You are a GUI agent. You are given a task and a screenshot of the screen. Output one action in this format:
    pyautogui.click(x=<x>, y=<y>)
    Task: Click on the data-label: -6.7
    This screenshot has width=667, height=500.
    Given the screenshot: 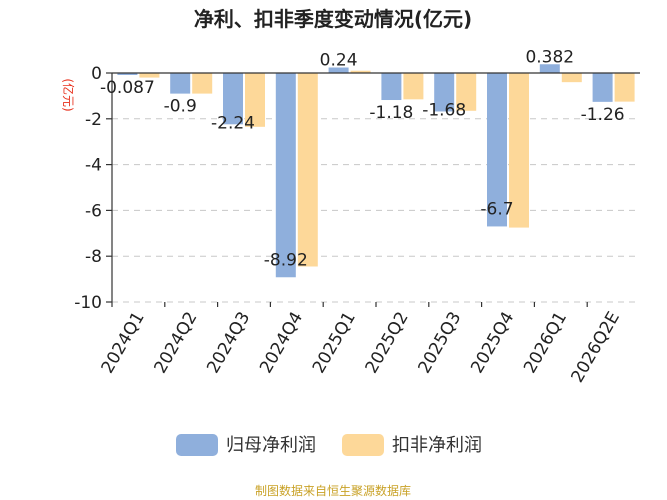 What is the action you would take?
    pyautogui.click(x=496, y=209)
    